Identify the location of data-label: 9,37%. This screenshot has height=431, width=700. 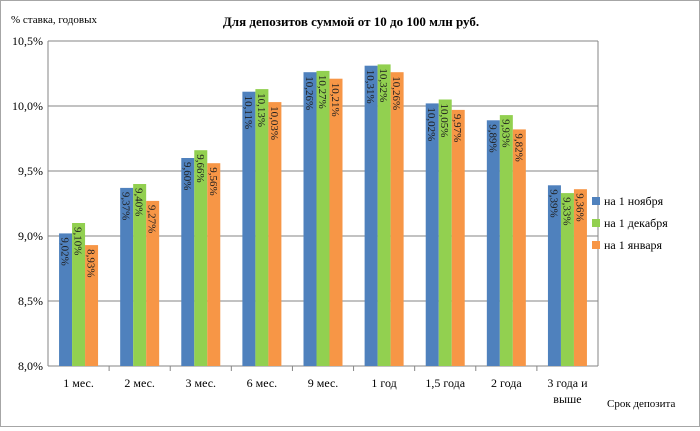
(126, 206).